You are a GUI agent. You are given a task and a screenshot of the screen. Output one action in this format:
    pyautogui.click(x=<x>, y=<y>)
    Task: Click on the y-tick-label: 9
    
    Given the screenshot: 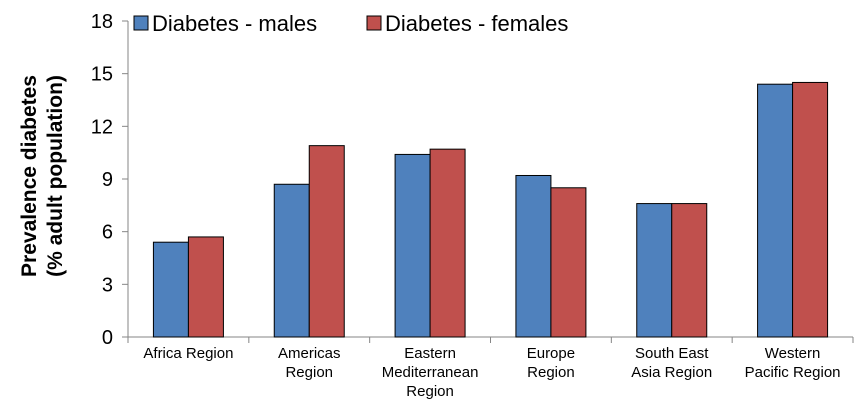 What is the action you would take?
    pyautogui.click(x=107, y=180)
    